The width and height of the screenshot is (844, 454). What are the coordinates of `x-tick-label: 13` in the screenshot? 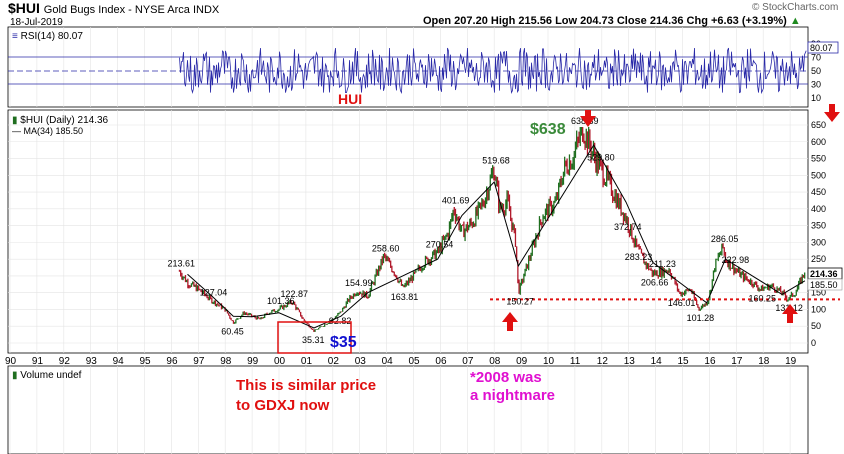 It's located at (630, 361).